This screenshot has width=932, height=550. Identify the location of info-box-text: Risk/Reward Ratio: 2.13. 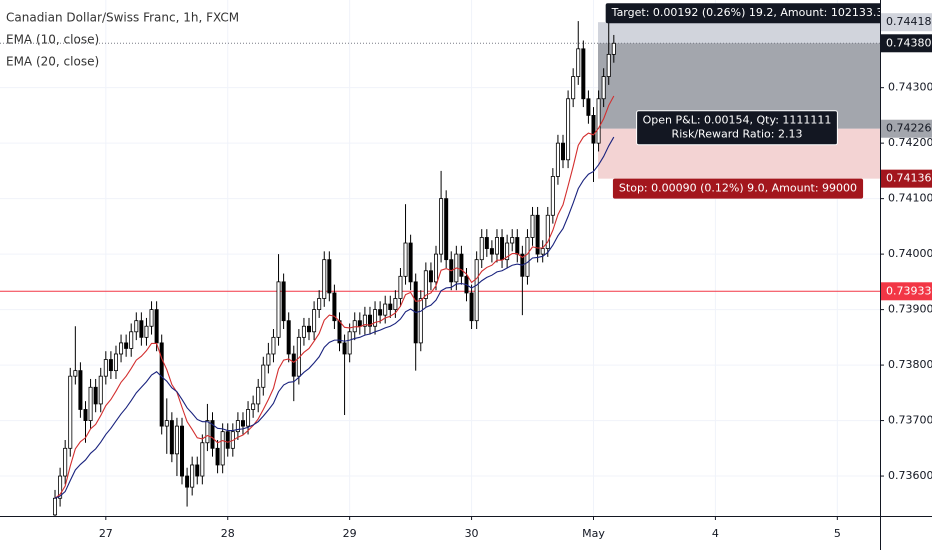
(737, 134).